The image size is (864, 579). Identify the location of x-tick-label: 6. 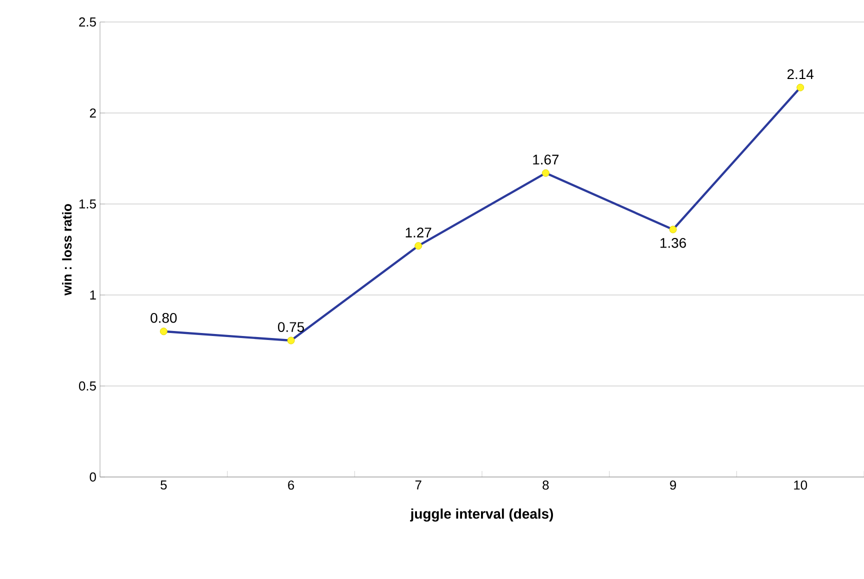
(291, 485).